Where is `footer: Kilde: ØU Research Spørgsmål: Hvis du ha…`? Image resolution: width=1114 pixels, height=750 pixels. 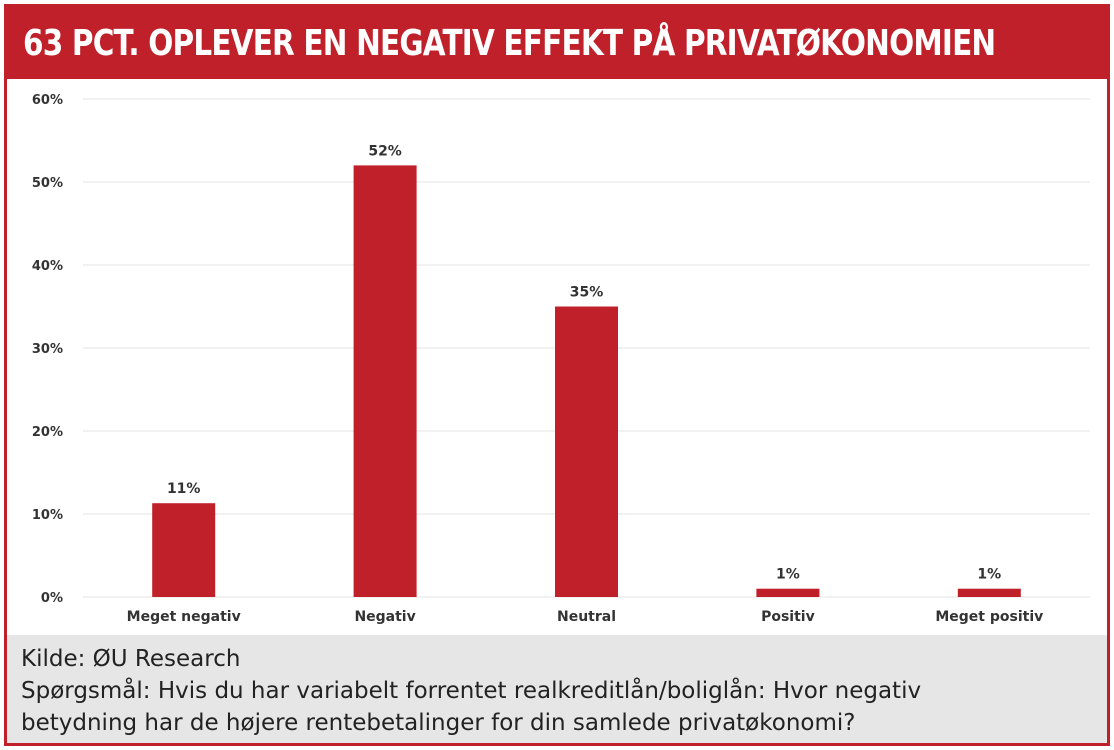
footer: Kilde: ØU Research Spørgsmål: Hvis du ha… is located at coordinates (557, 689).